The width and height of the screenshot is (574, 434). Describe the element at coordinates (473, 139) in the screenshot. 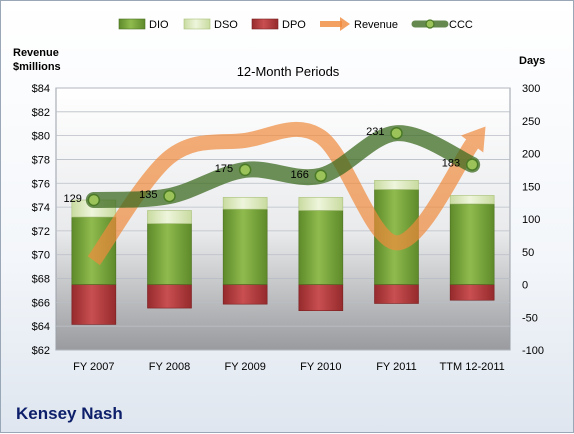

I see `revenue-arrowhead` at that location.